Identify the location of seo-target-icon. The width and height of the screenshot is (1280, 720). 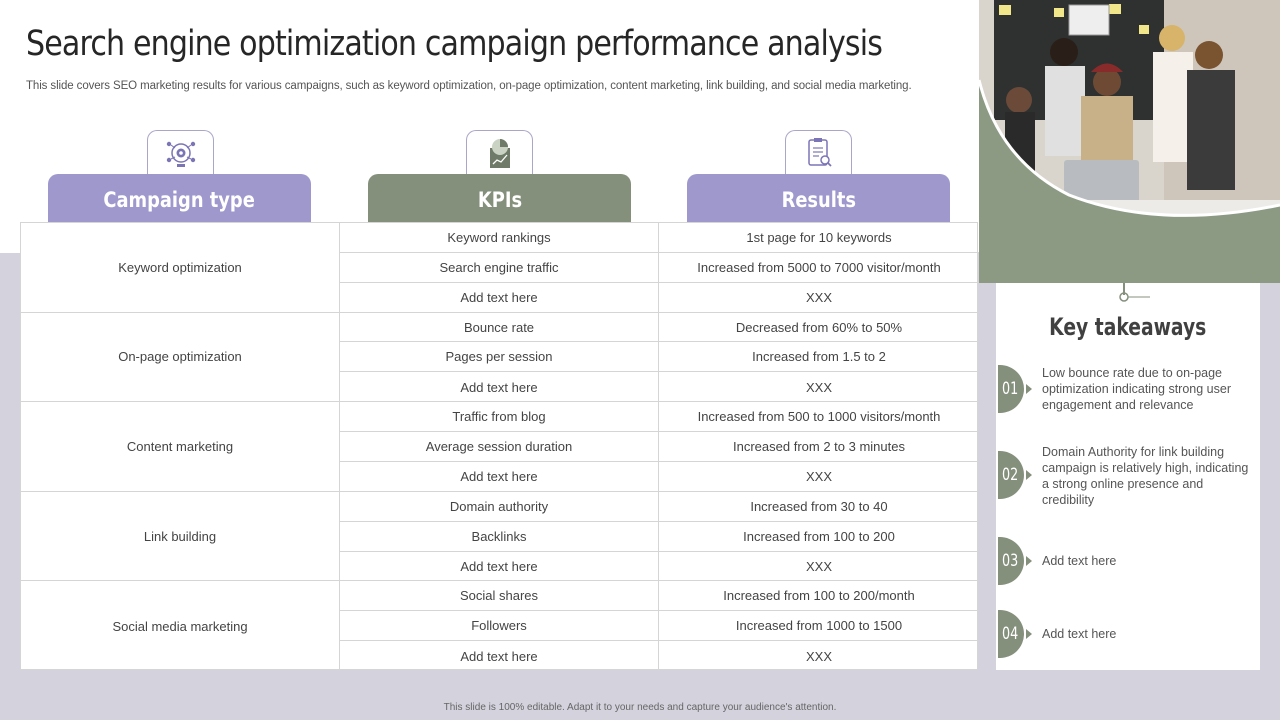
(180, 154).